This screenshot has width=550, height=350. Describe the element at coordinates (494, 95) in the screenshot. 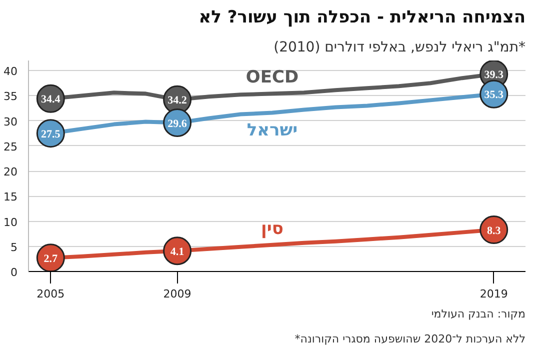

I see `data-label: 35.3` at that location.